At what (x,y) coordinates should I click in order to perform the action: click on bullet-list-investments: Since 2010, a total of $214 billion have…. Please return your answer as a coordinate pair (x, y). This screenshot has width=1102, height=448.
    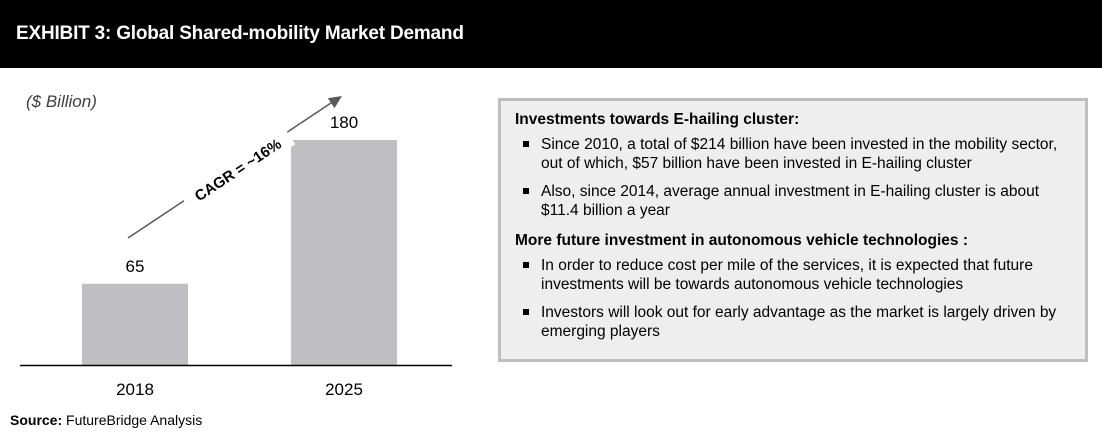
    Looking at the image, I should click on (794, 177).